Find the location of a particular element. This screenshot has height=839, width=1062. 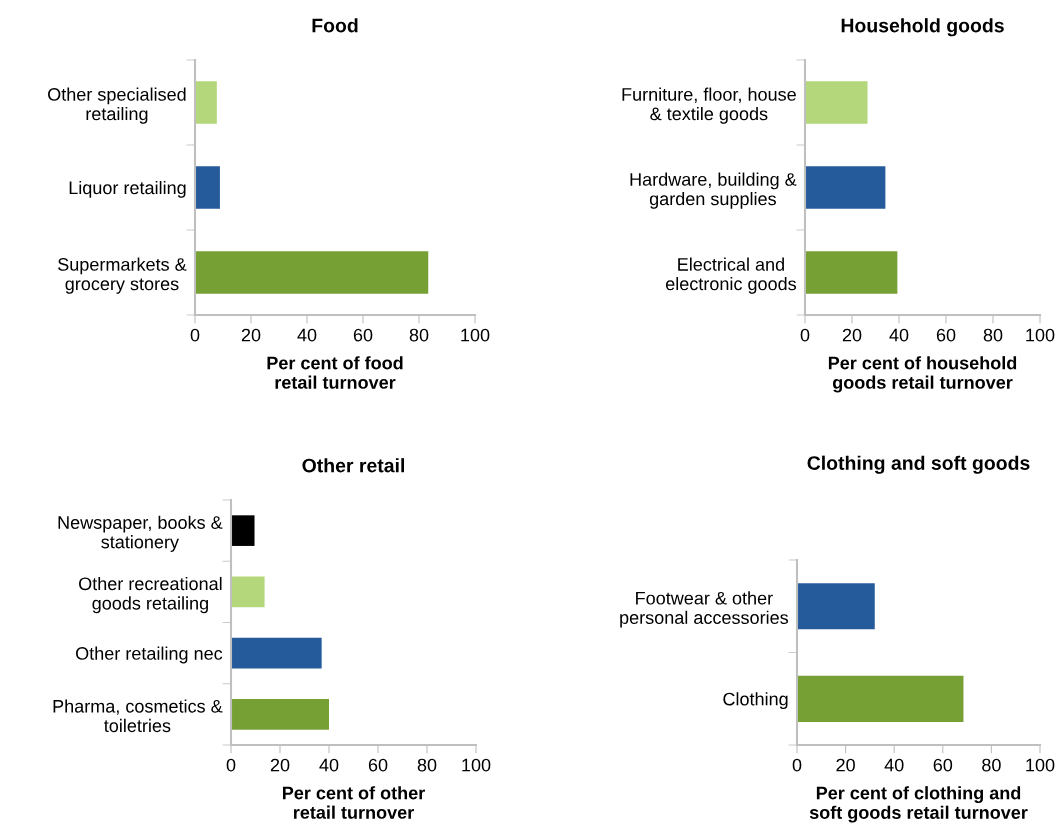

chart-title: Clothing and soft goods is located at coordinates (918, 464).